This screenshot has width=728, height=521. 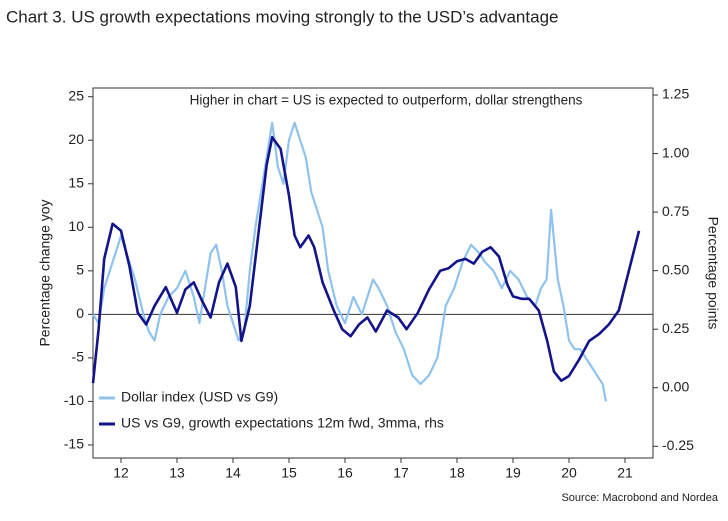 I want to click on y2-tick-label: -0.25, so click(x=678, y=445).